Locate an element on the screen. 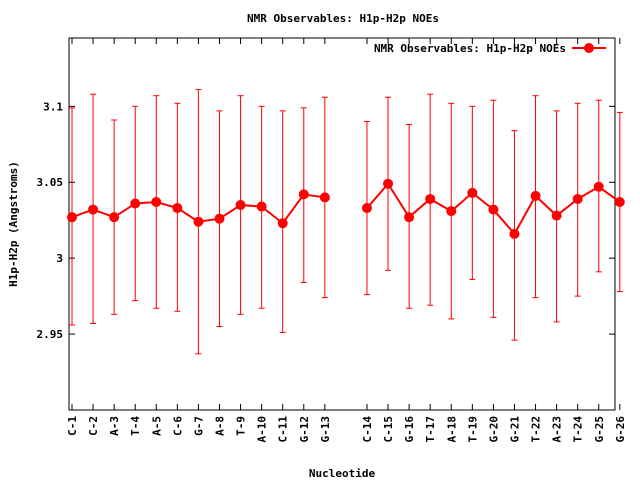 Image resolution: width=640 pixels, height=480 pixels. x-tick-label: T-4 is located at coordinates (135, 426).